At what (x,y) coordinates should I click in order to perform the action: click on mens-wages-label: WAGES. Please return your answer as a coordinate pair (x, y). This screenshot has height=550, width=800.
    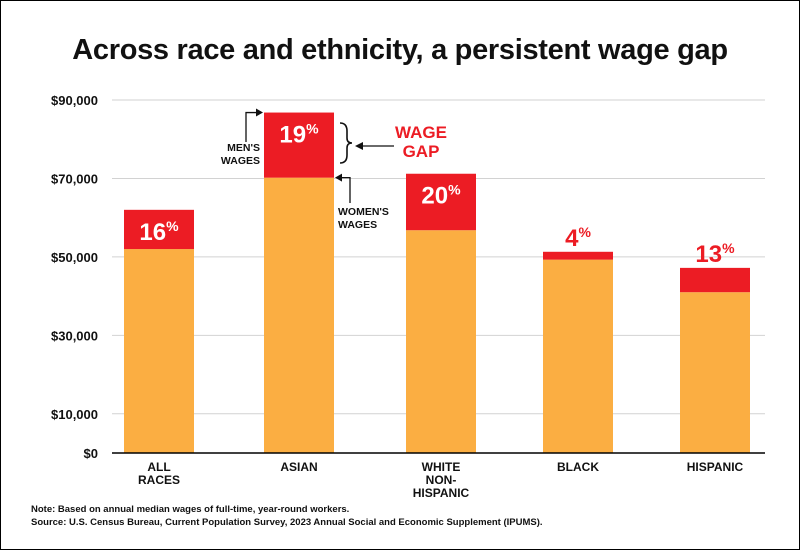
    Looking at the image, I should click on (240, 161).